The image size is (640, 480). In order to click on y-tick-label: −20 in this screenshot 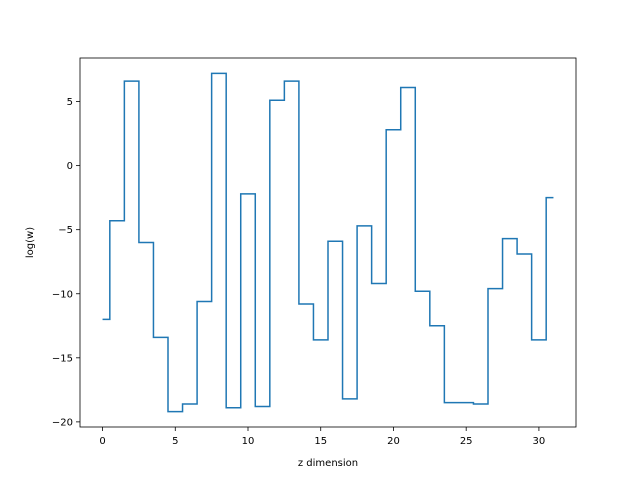, I will do `click(62, 422)`.